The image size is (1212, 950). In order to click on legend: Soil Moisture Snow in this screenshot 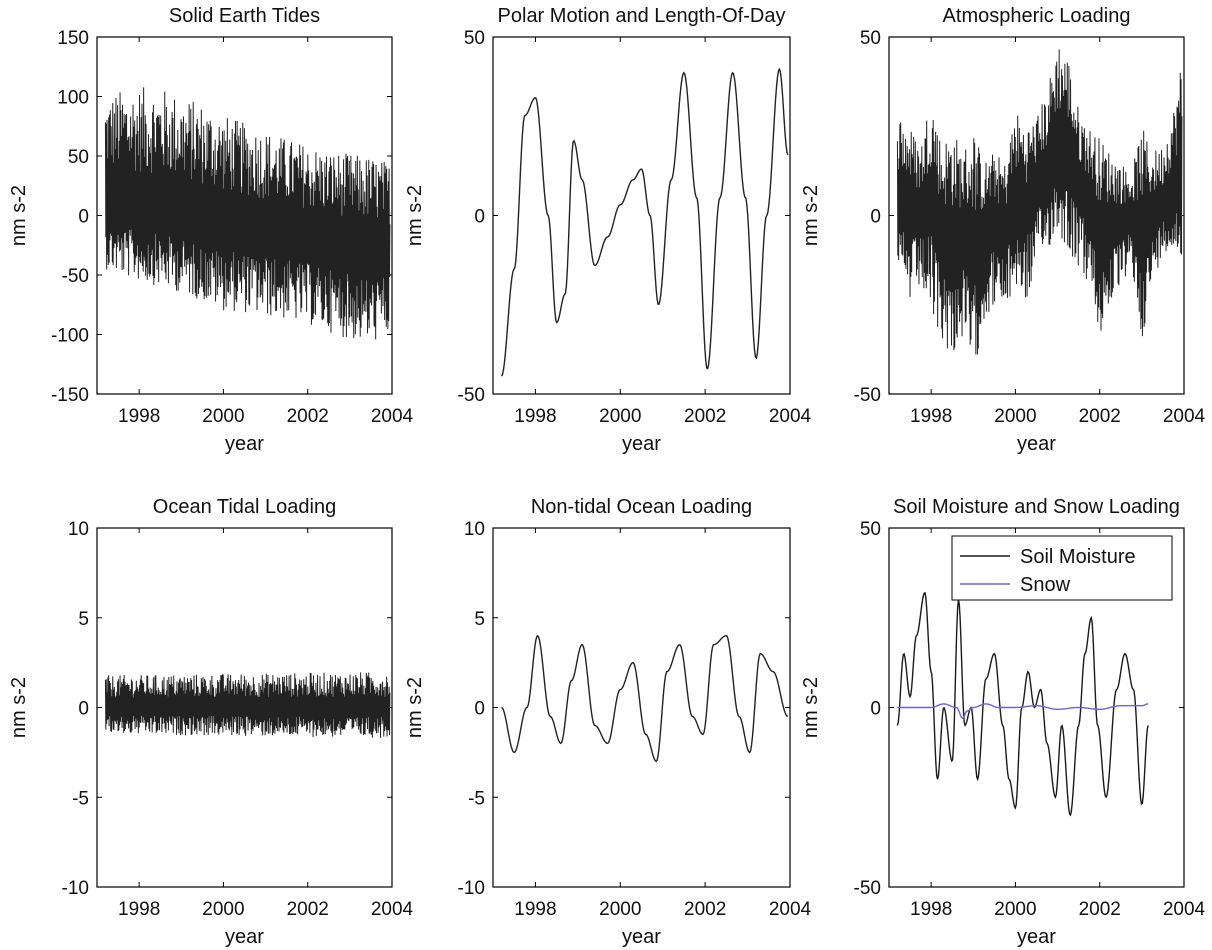, I will do `click(1062, 568)`.